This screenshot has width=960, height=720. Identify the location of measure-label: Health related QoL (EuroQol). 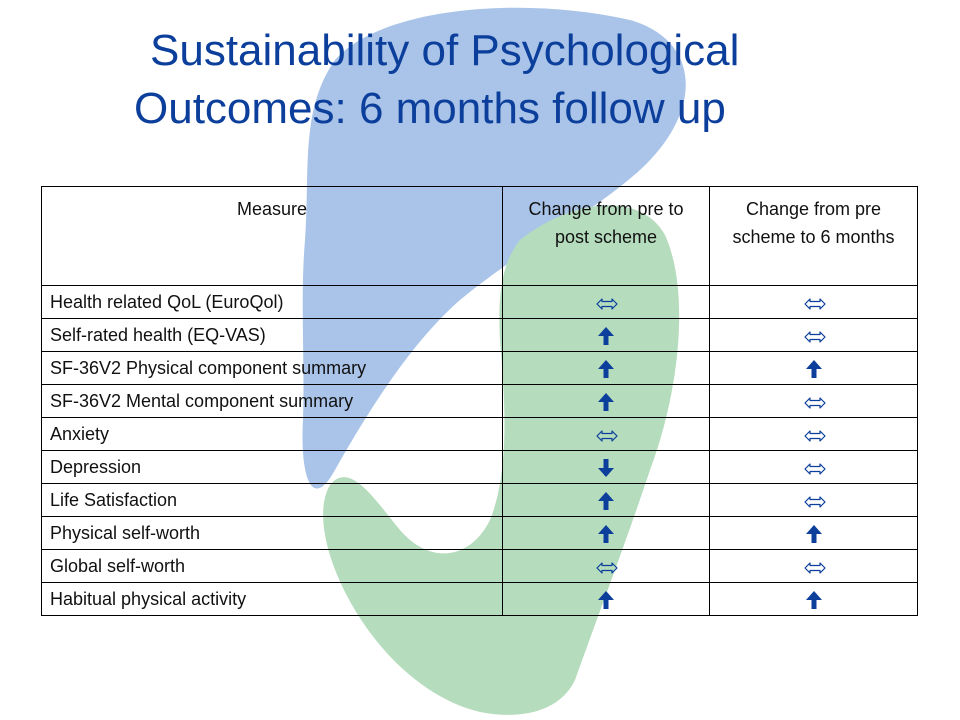
(272, 302).